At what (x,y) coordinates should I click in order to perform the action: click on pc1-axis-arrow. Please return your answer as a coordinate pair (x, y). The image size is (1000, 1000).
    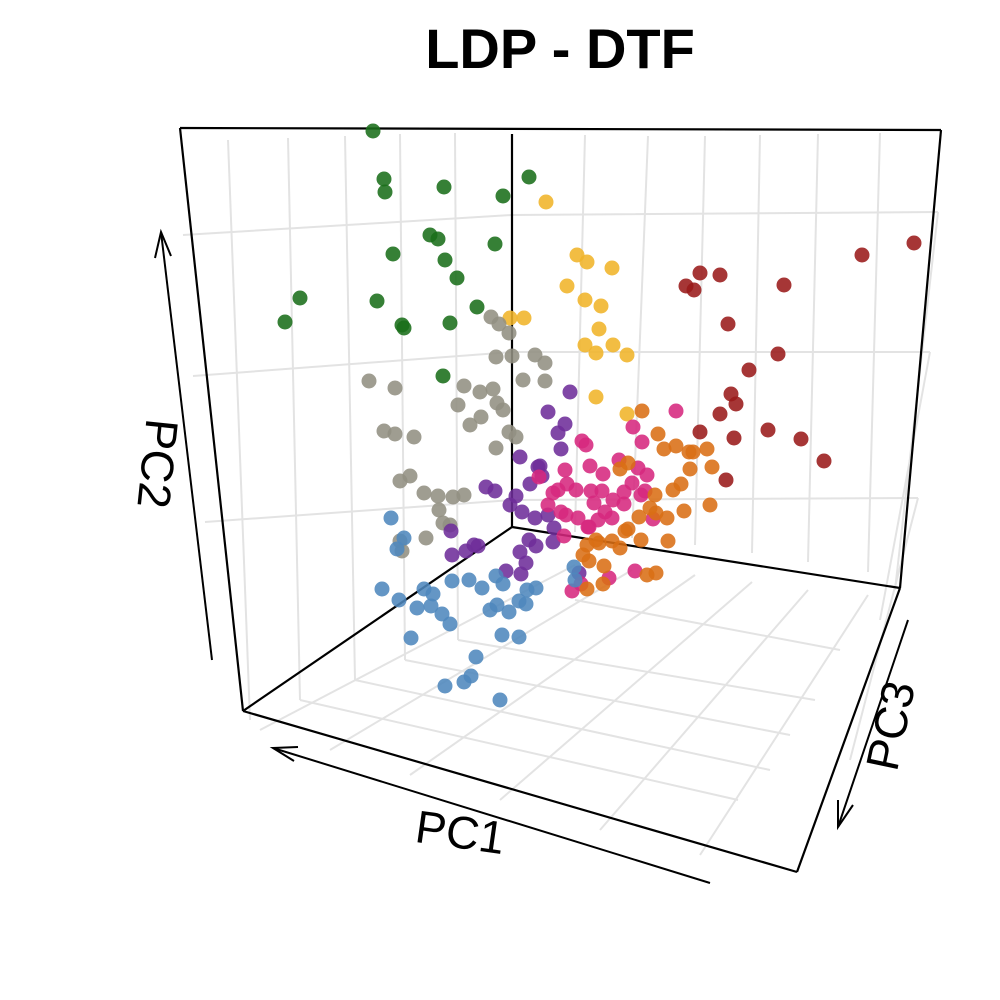
    Looking at the image, I should click on (491, 815).